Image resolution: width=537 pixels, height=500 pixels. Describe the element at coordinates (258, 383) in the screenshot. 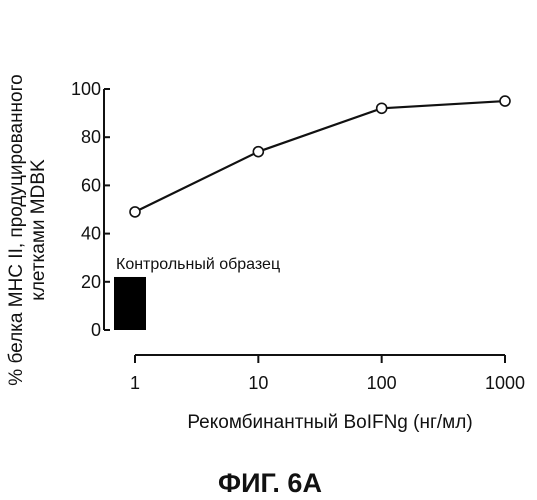

I see `x-tick-label: 10` at that location.